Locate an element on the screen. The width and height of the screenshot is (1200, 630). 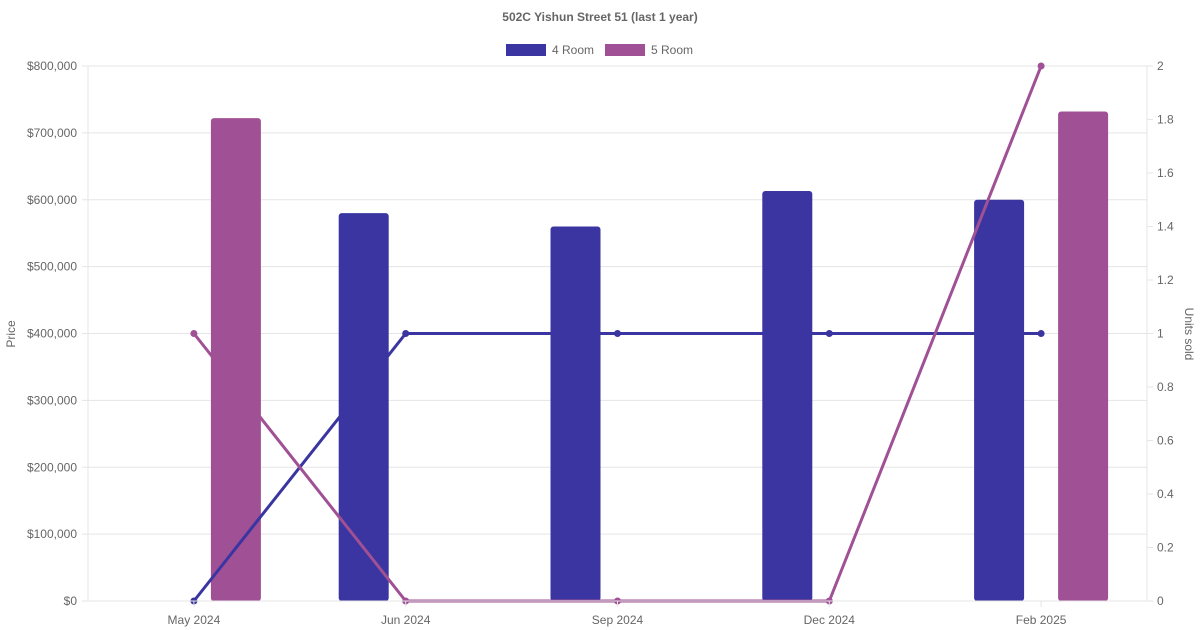
y-right-tick-label: 0.6 is located at coordinates (1165, 441).